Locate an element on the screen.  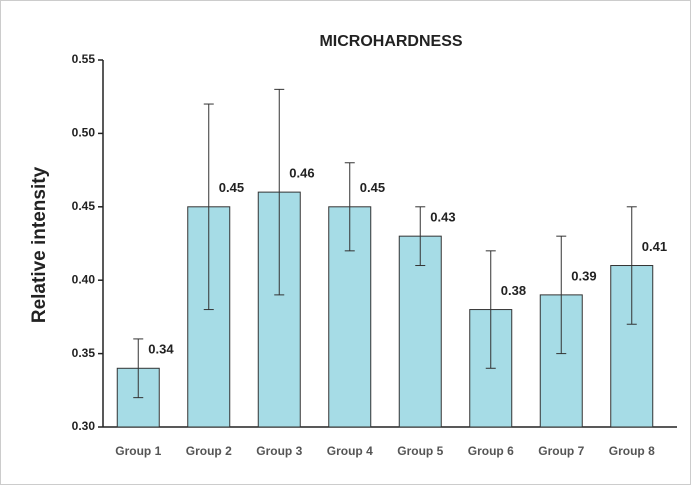
data-label: 0.46 is located at coordinates (301, 173).